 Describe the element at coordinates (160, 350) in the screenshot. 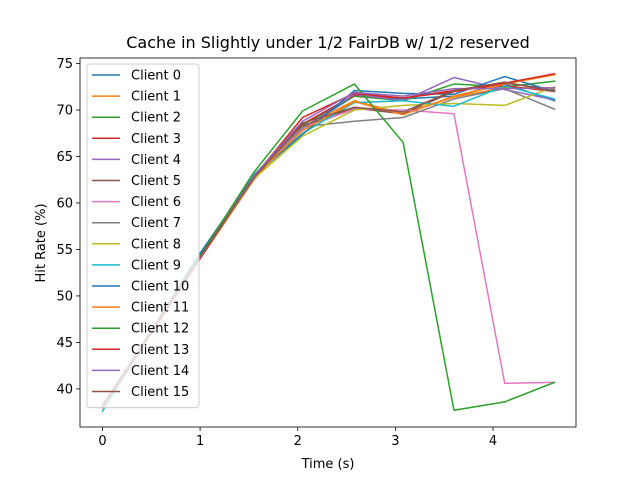

I see `legend-label: Client 13` at that location.